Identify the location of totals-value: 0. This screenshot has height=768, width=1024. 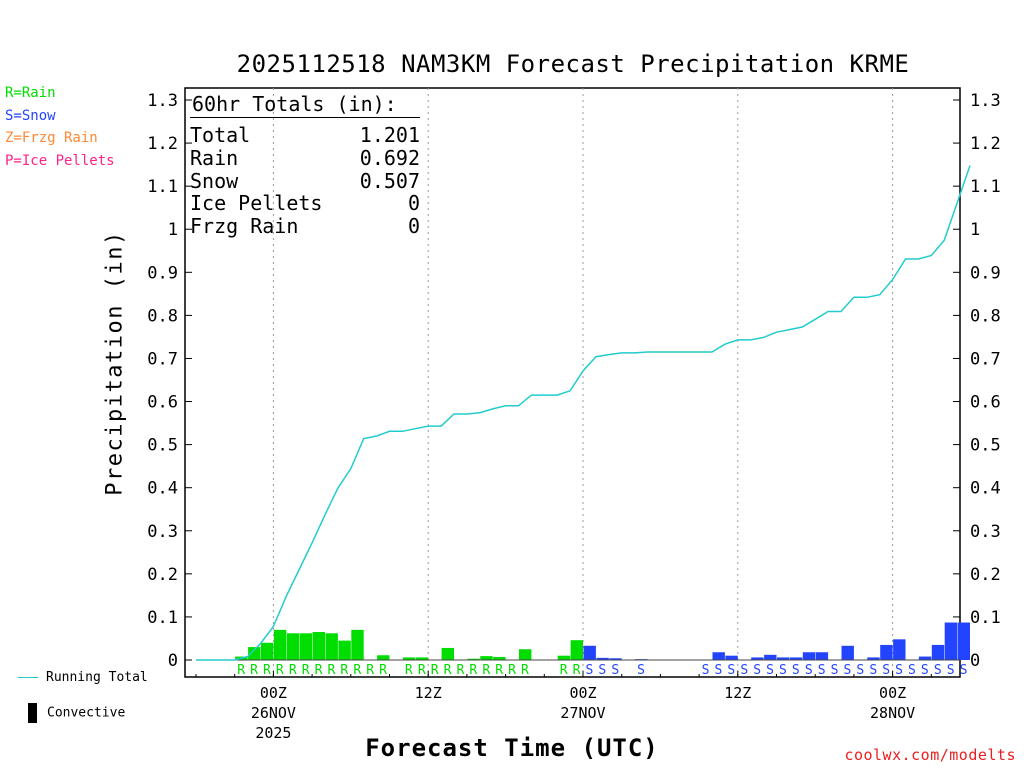
(413, 226).